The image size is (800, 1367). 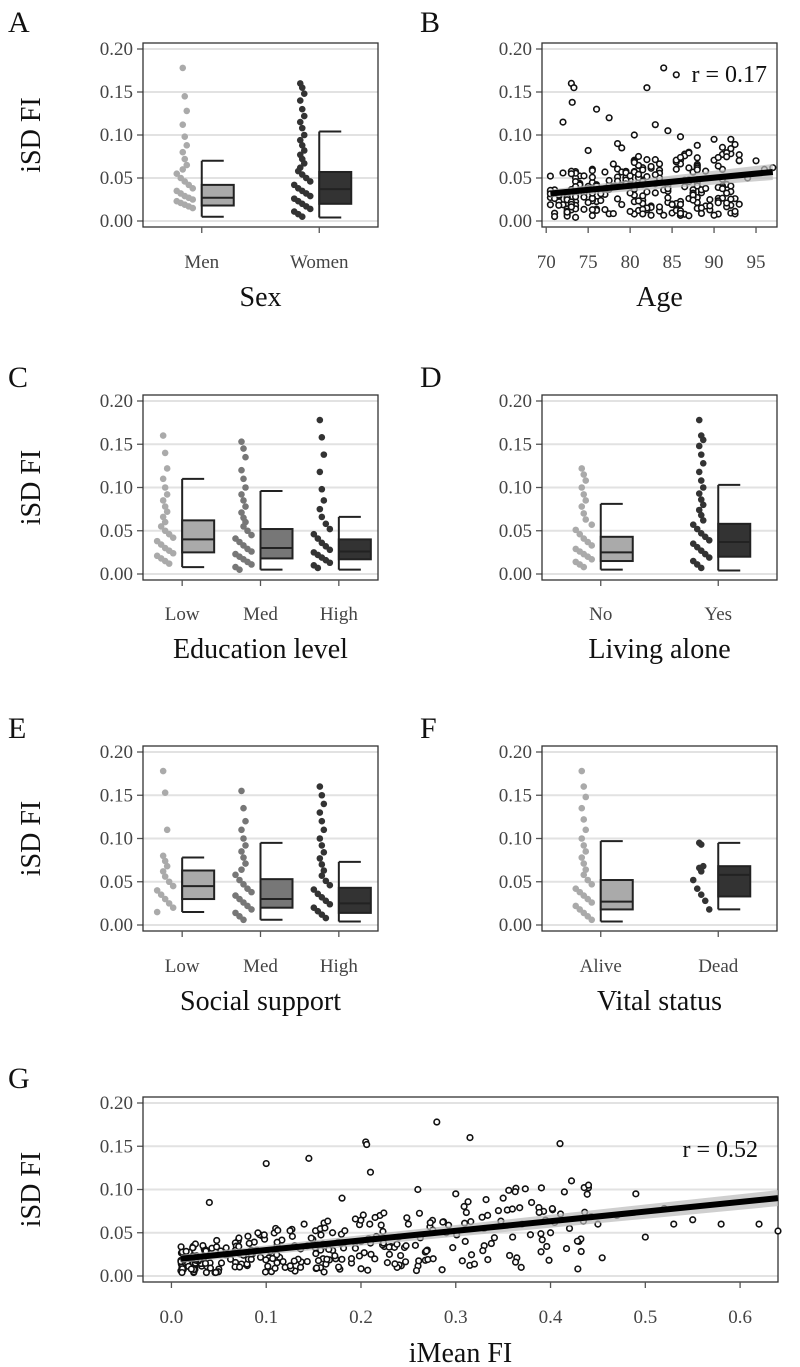 What do you see at coordinates (460, 1189) in the screenshot?
I see `plot-border` at bounding box center [460, 1189].